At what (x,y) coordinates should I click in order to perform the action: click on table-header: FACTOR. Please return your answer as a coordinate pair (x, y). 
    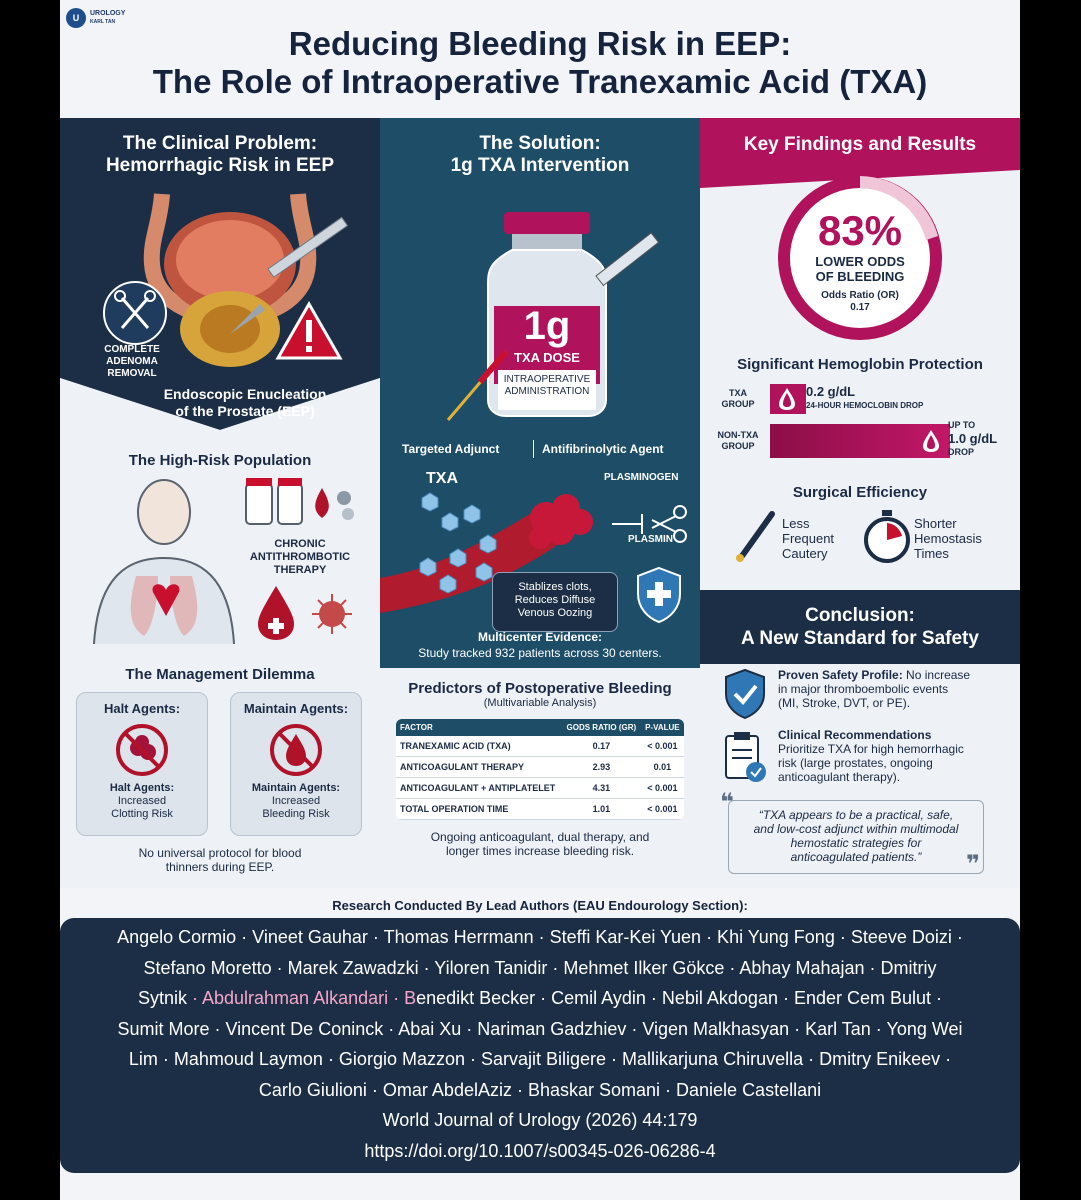
    Looking at the image, I should click on (479, 727).